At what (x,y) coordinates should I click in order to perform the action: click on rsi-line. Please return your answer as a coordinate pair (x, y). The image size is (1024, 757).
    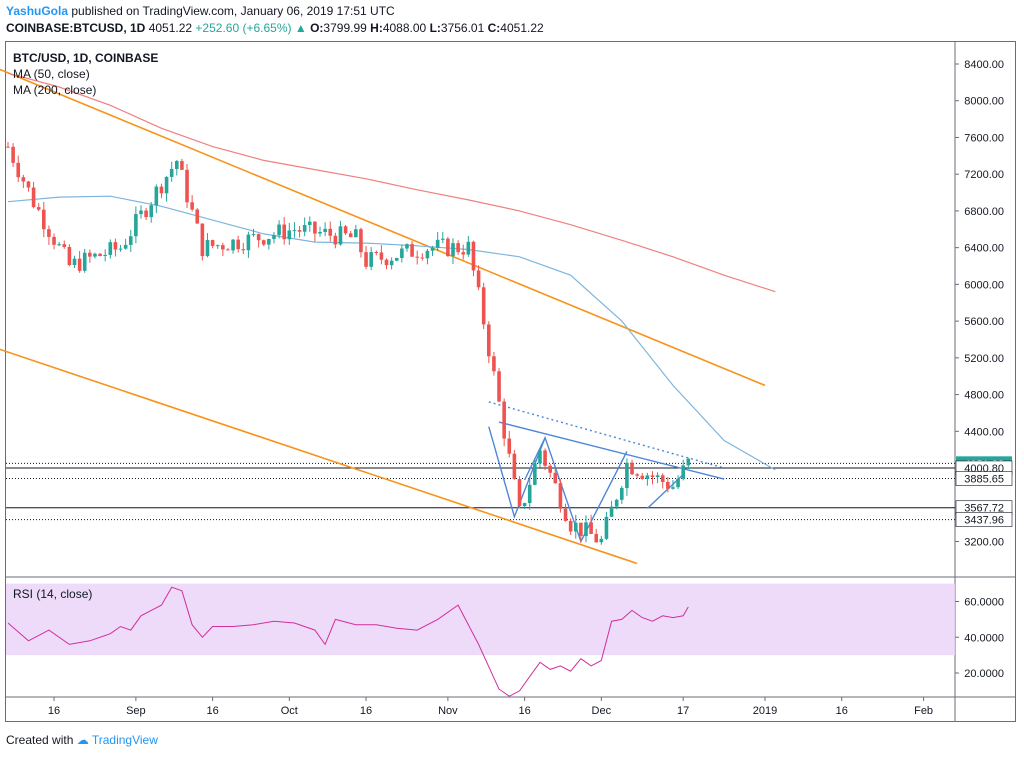
    Looking at the image, I should click on (348, 641).